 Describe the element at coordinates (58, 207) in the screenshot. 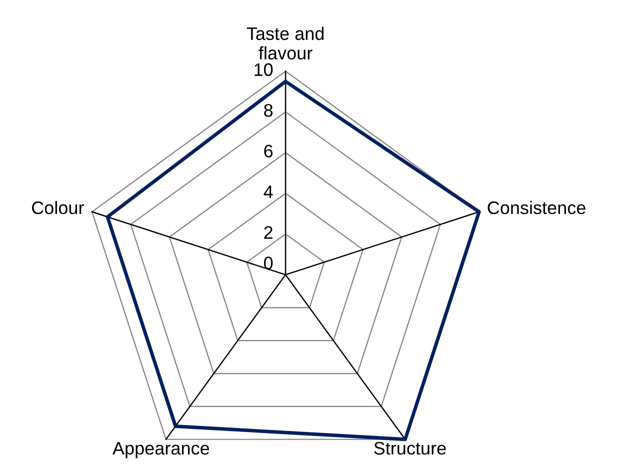

I see `spoke-label: Colour` at that location.